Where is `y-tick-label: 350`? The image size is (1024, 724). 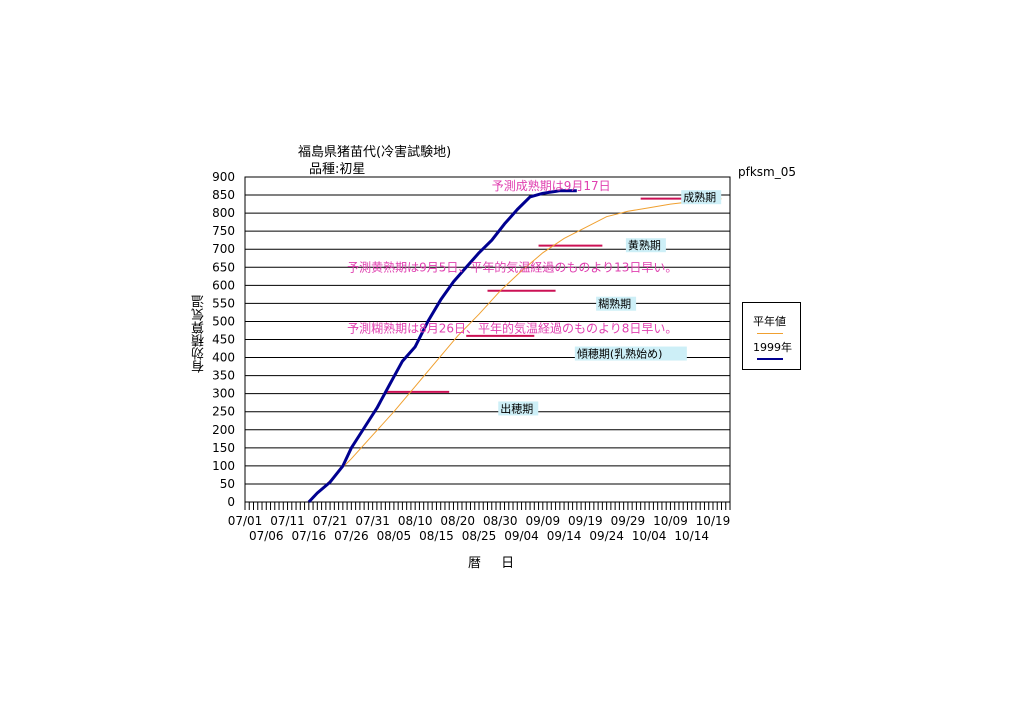 y-tick-label: 350 is located at coordinates (223, 376).